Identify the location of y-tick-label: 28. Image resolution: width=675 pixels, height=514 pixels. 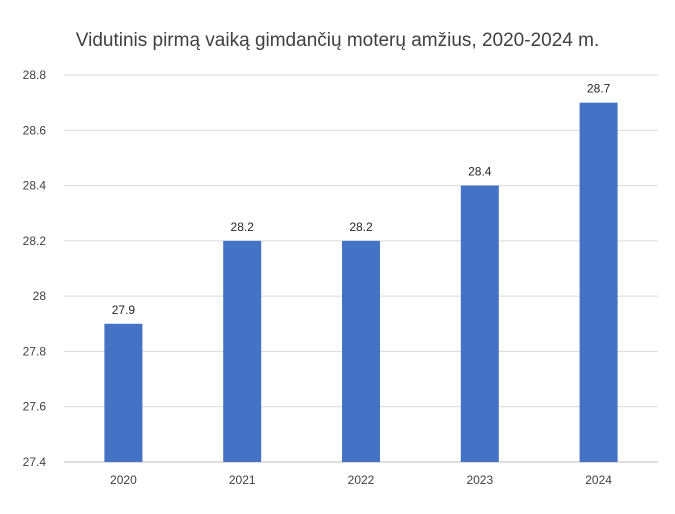
(40, 296).